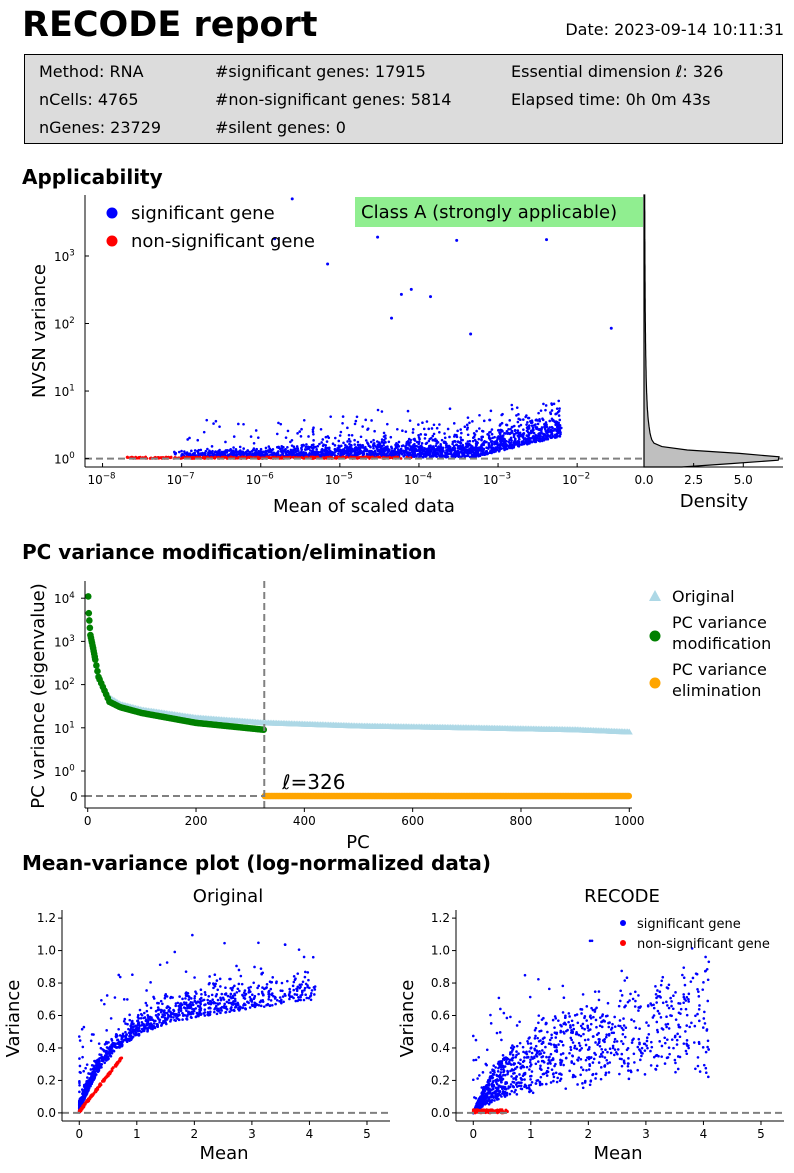 The width and height of the screenshot is (794, 1173). I want to click on mv-y-tick-label: 0.8, so click(46, 983).